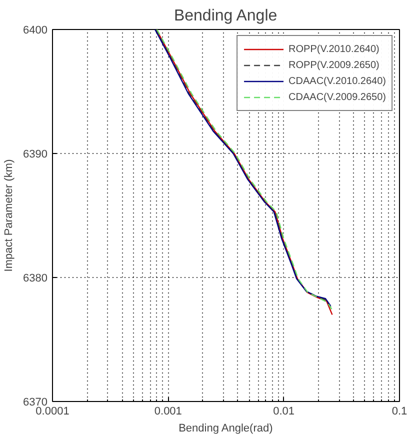 This screenshot has width=407, height=437. What do you see at coordinates (35, 402) in the screenshot?
I see `y-tick-label: 6370` at bounding box center [35, 402].